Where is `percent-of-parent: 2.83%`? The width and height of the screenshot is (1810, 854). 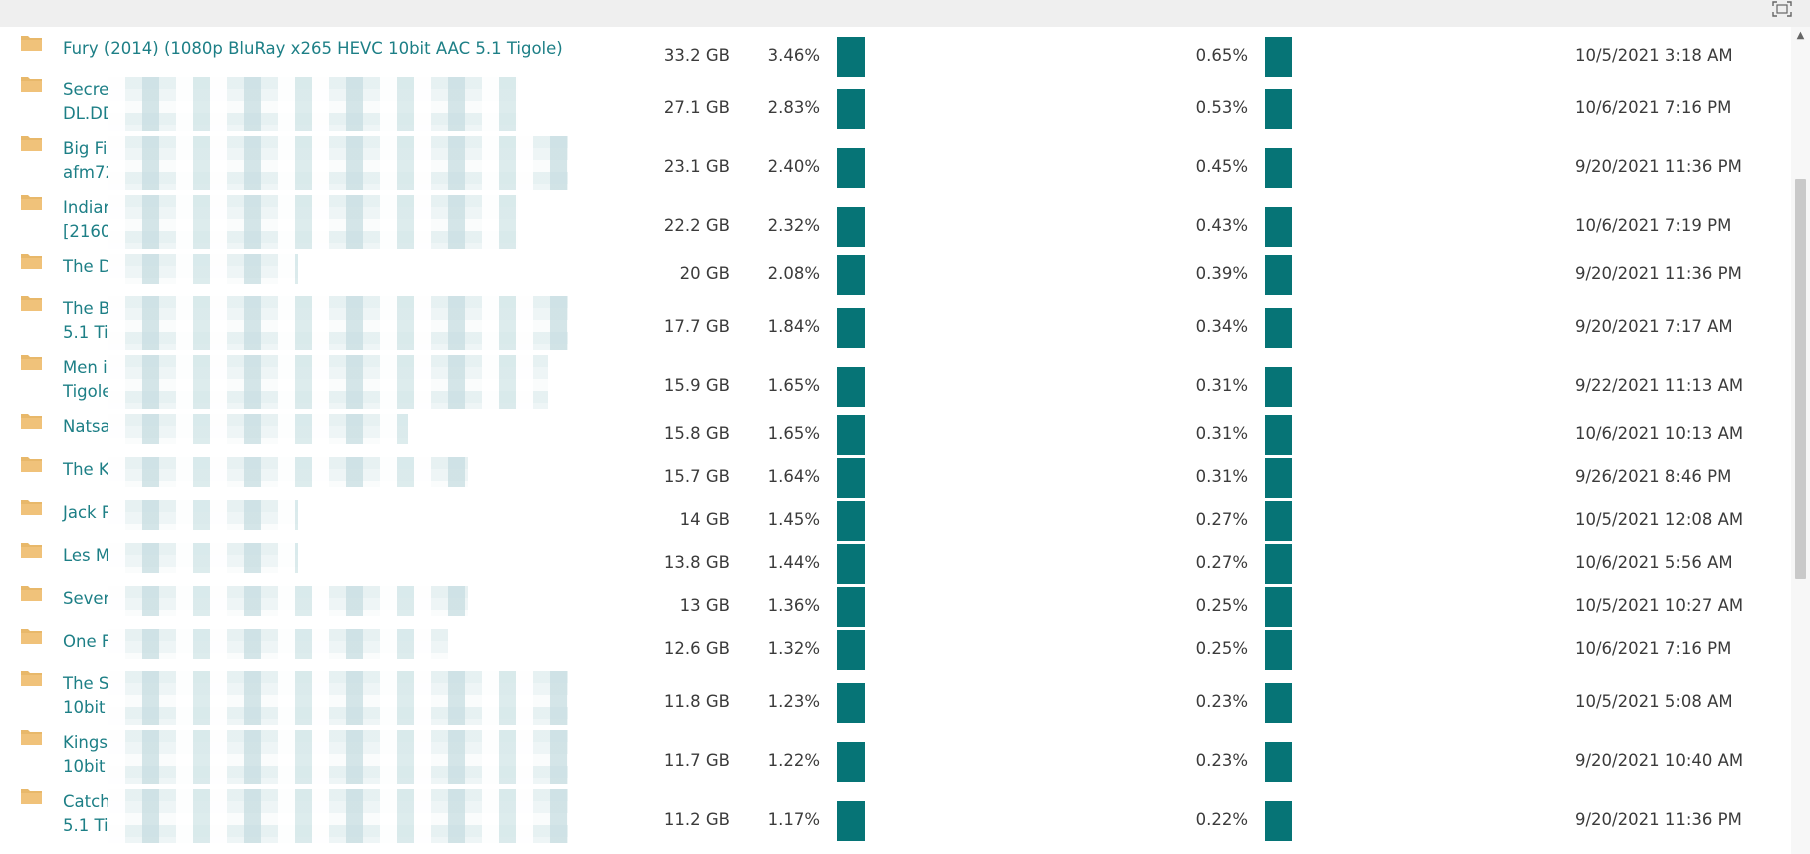 percent-of-parent: 2.83% is located at coordinates (793, 107).